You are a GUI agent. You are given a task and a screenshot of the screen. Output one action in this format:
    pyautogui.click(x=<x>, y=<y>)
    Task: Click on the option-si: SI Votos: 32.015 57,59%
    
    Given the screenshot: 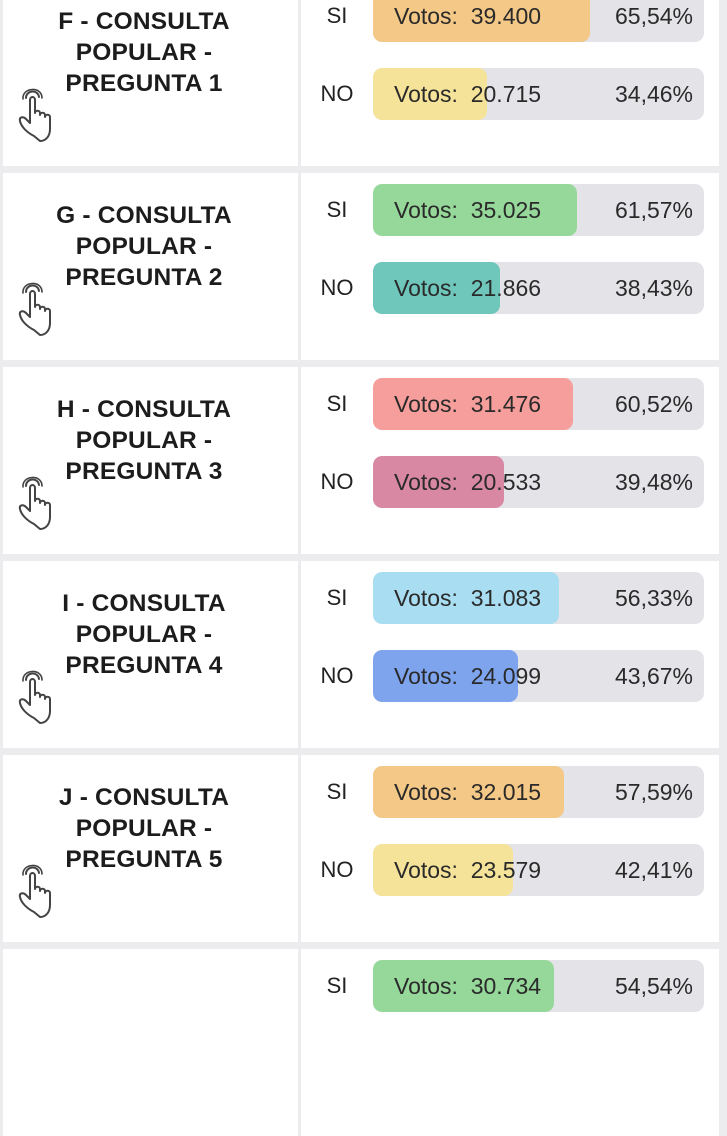 What is the action you would take?
    pyautogui.click(x=510, y=792)
    